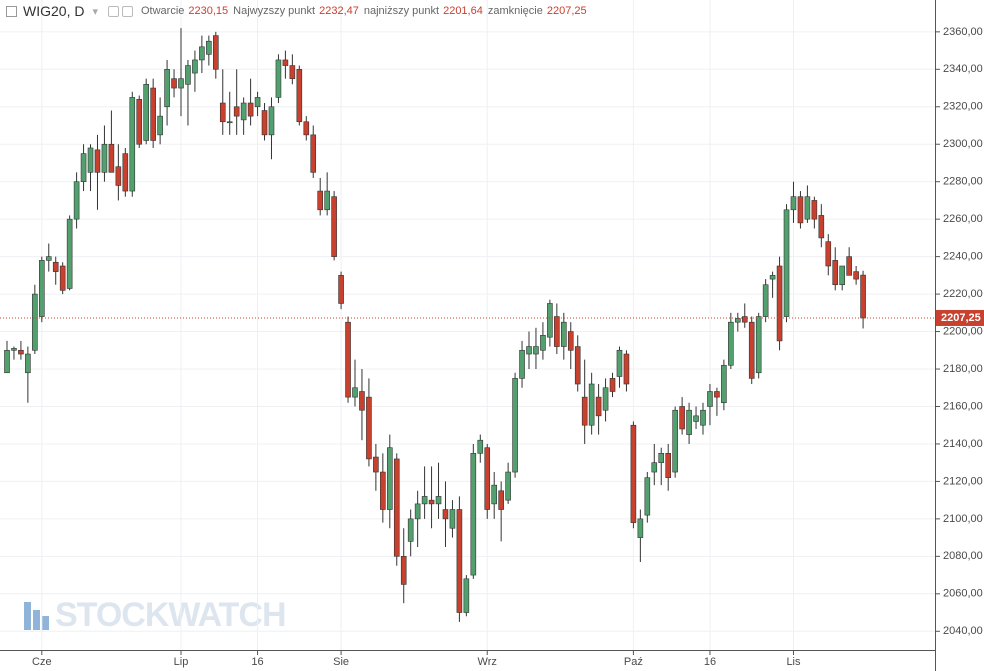 This screenshot has height=671, width=984. What do you see at coordinates (963, 519) in the screenshot?
I see `y-tick-label: 2100,00` at bounding box center [963, 519].